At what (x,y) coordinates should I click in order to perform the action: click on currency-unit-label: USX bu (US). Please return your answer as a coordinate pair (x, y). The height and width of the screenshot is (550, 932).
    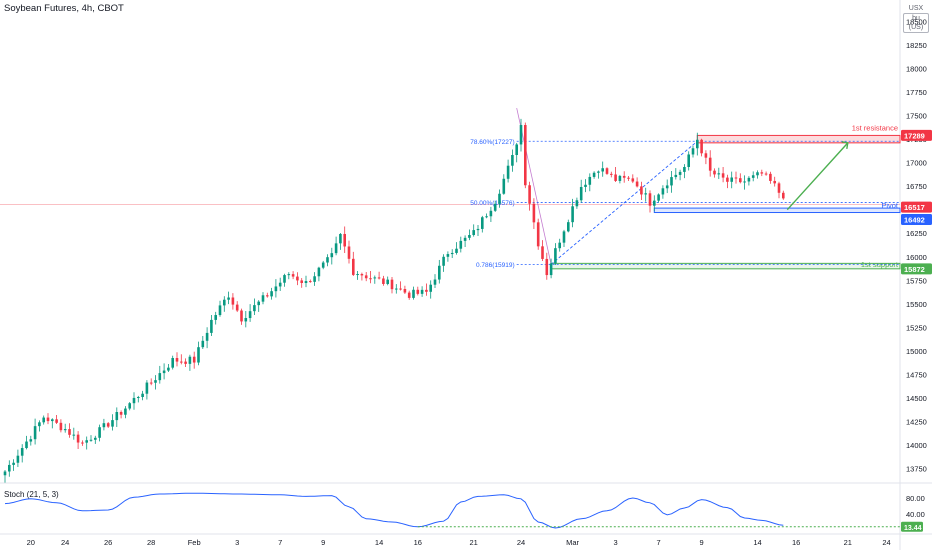
    Looking at the image, I should click on (916, 18).